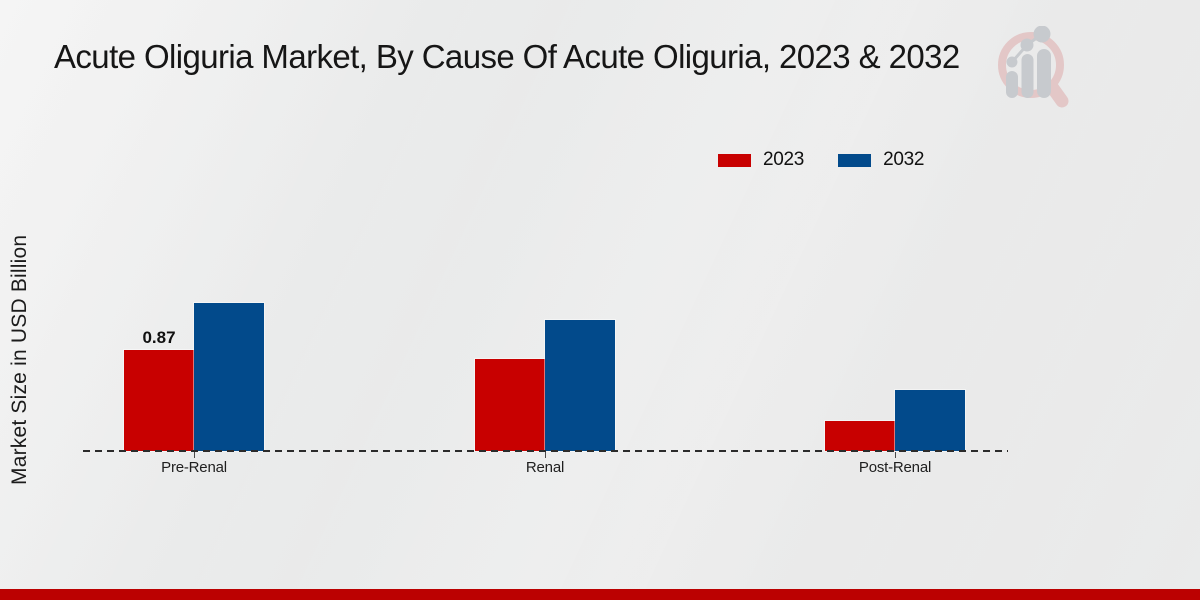 Image resolution: width=1200 pixels, height=600 pixels. I want to click on bar-value-label: 0.87, so click(159, 337).